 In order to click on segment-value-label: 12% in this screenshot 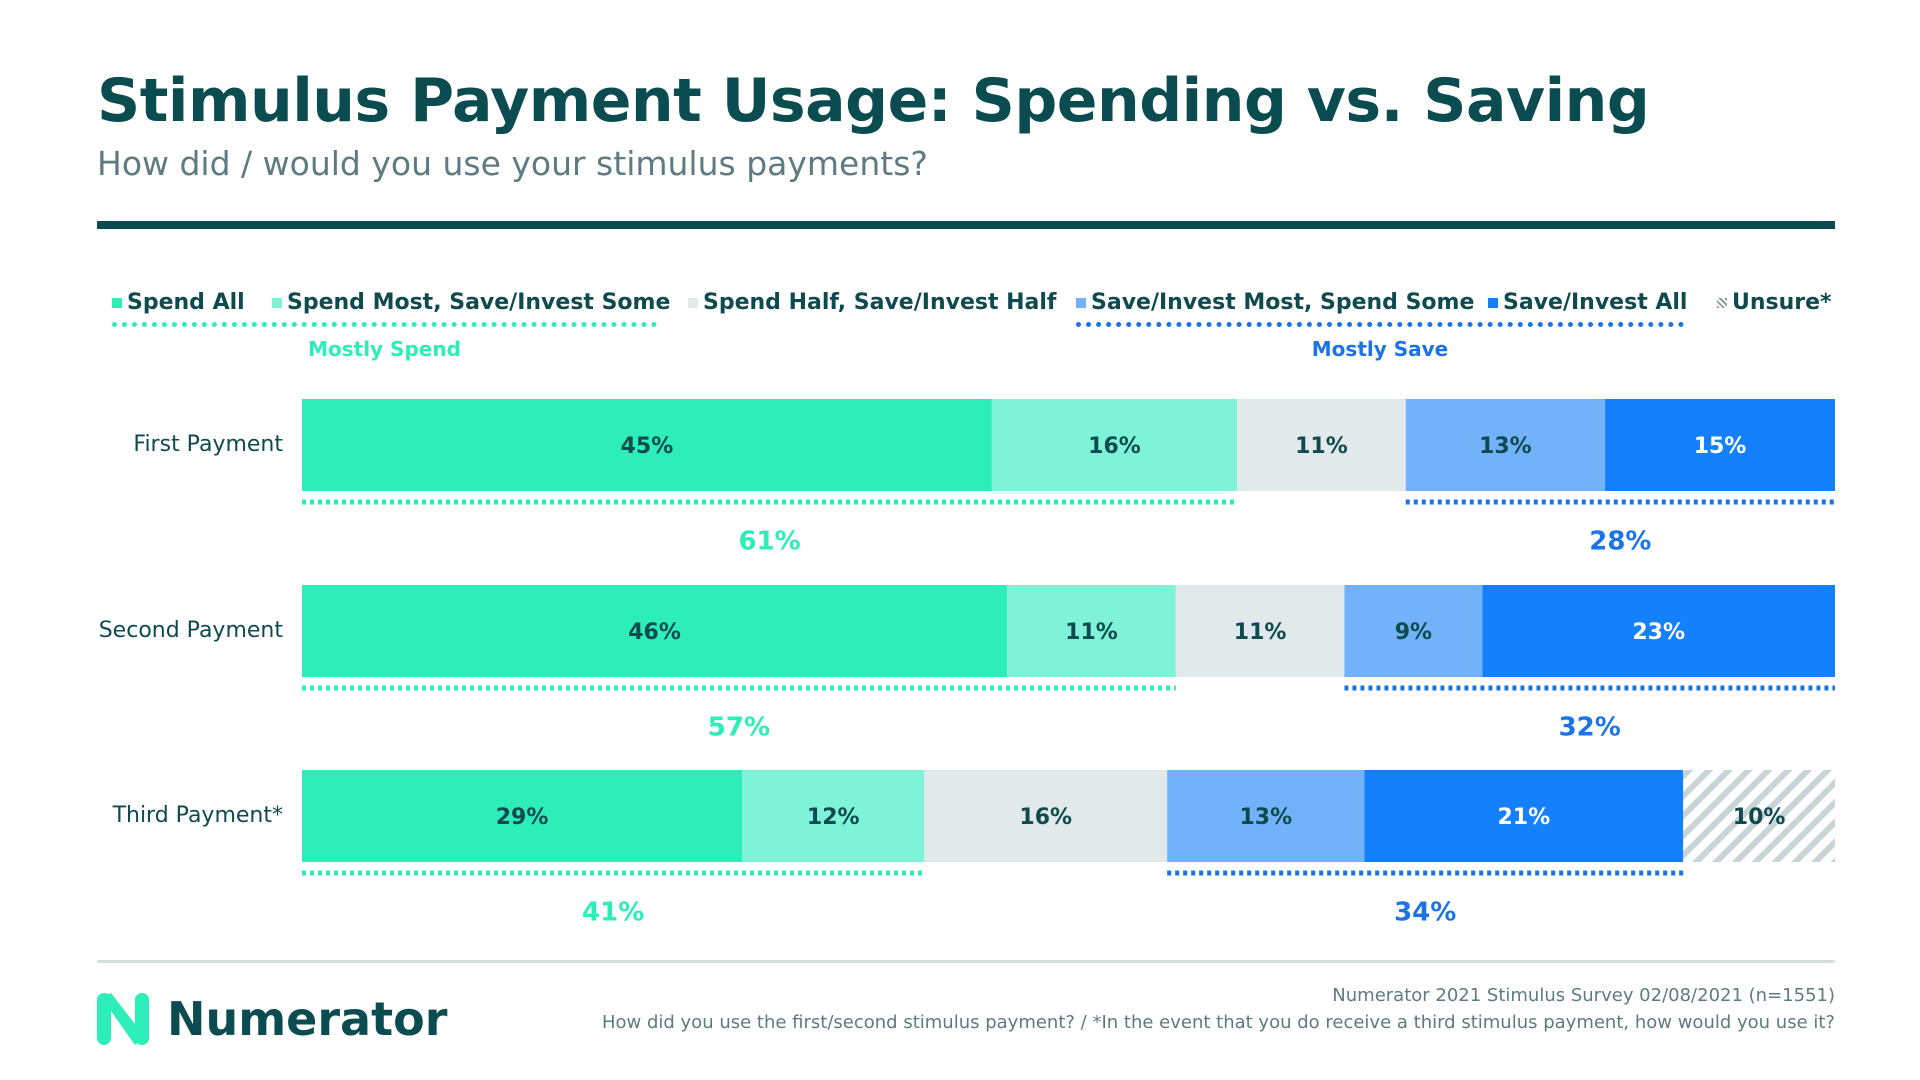, I will do `click(833, 817)`.